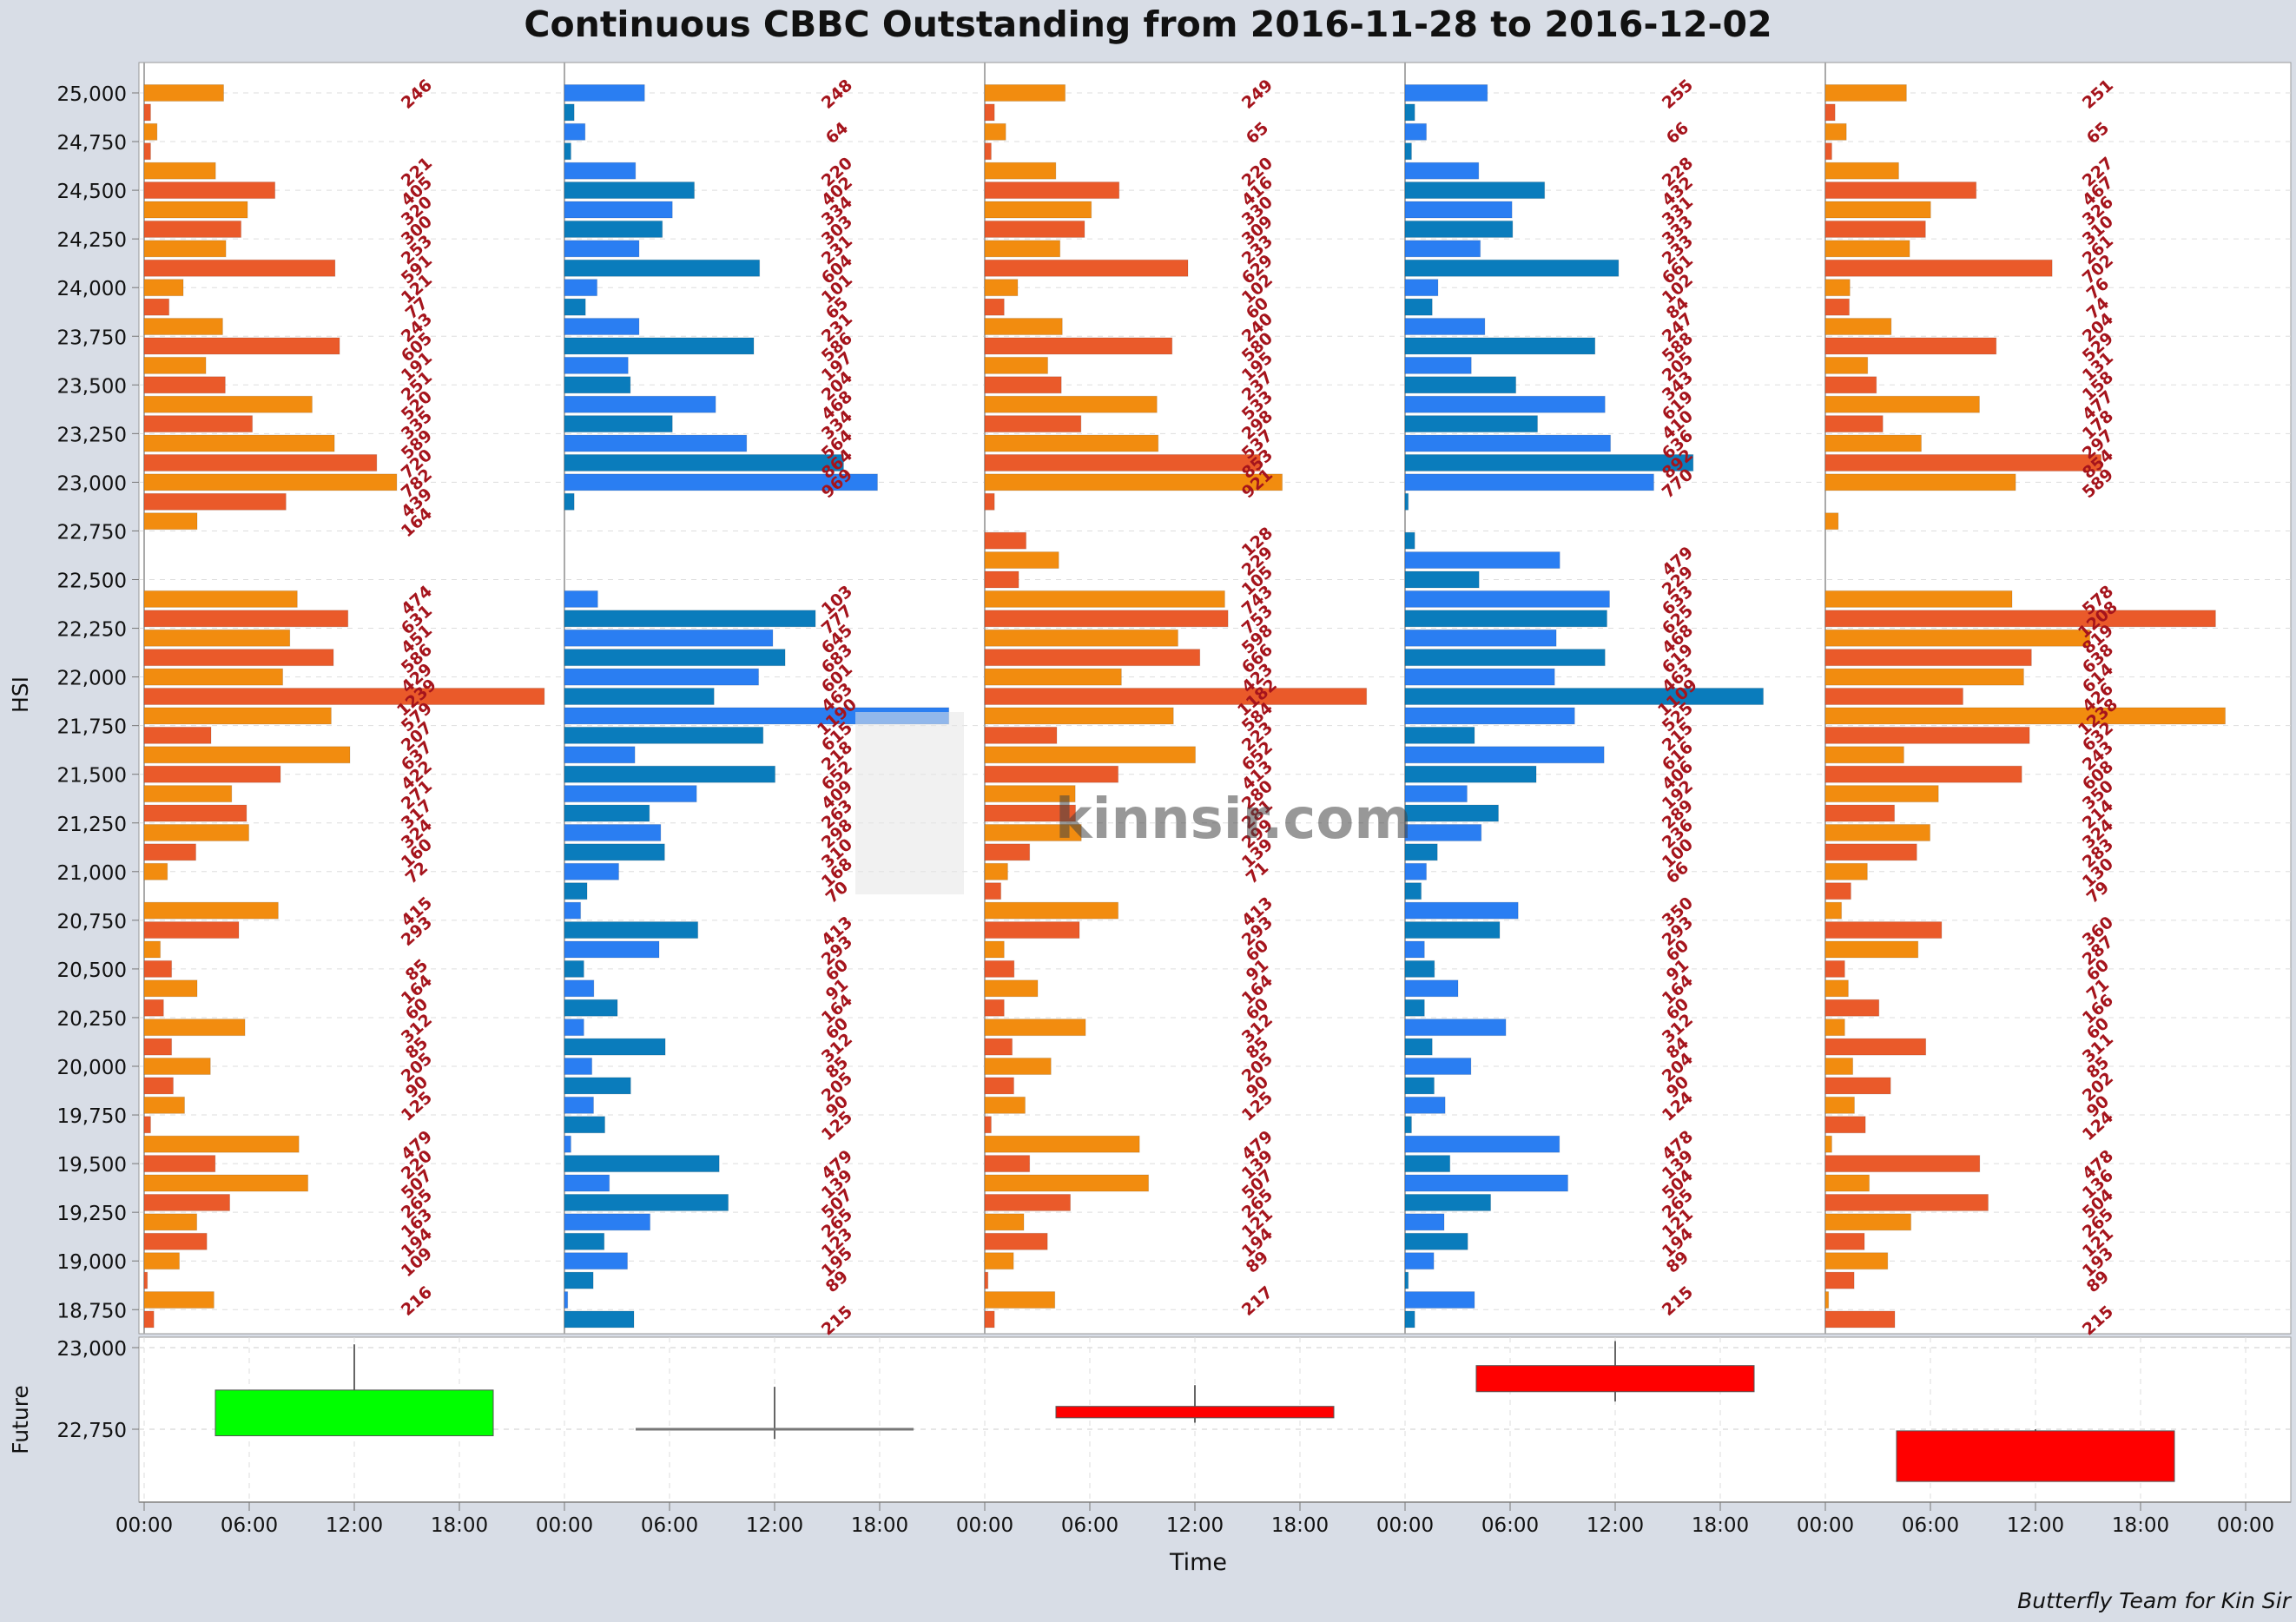 The width and height of the screenshot is (2296, 1622). Describe the element at coordinates (984, 1525) in the screenshot. I see `x-tick-label: 00:00` at that location.